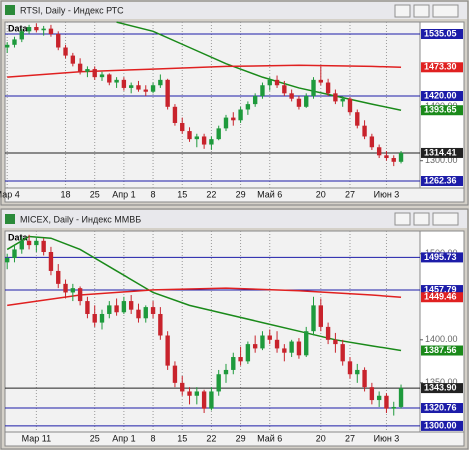  What do you see at coordinates (234, 219) in the screenshot?
I see `title-bar` at bounding box center [234, 219].